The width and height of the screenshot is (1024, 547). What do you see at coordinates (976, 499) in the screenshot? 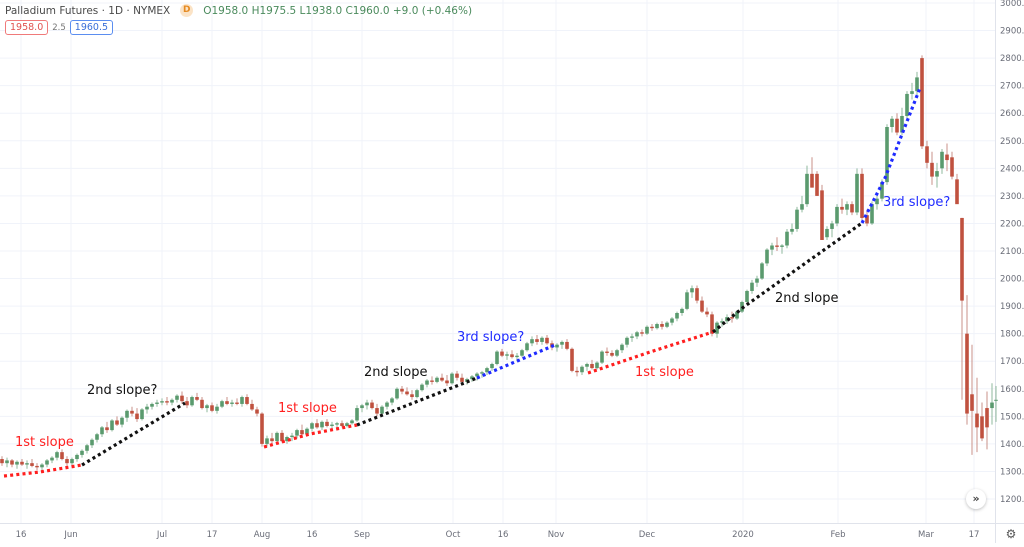
I see `scroll-to-realtime-icon: »` at bounding box center [976, 499].